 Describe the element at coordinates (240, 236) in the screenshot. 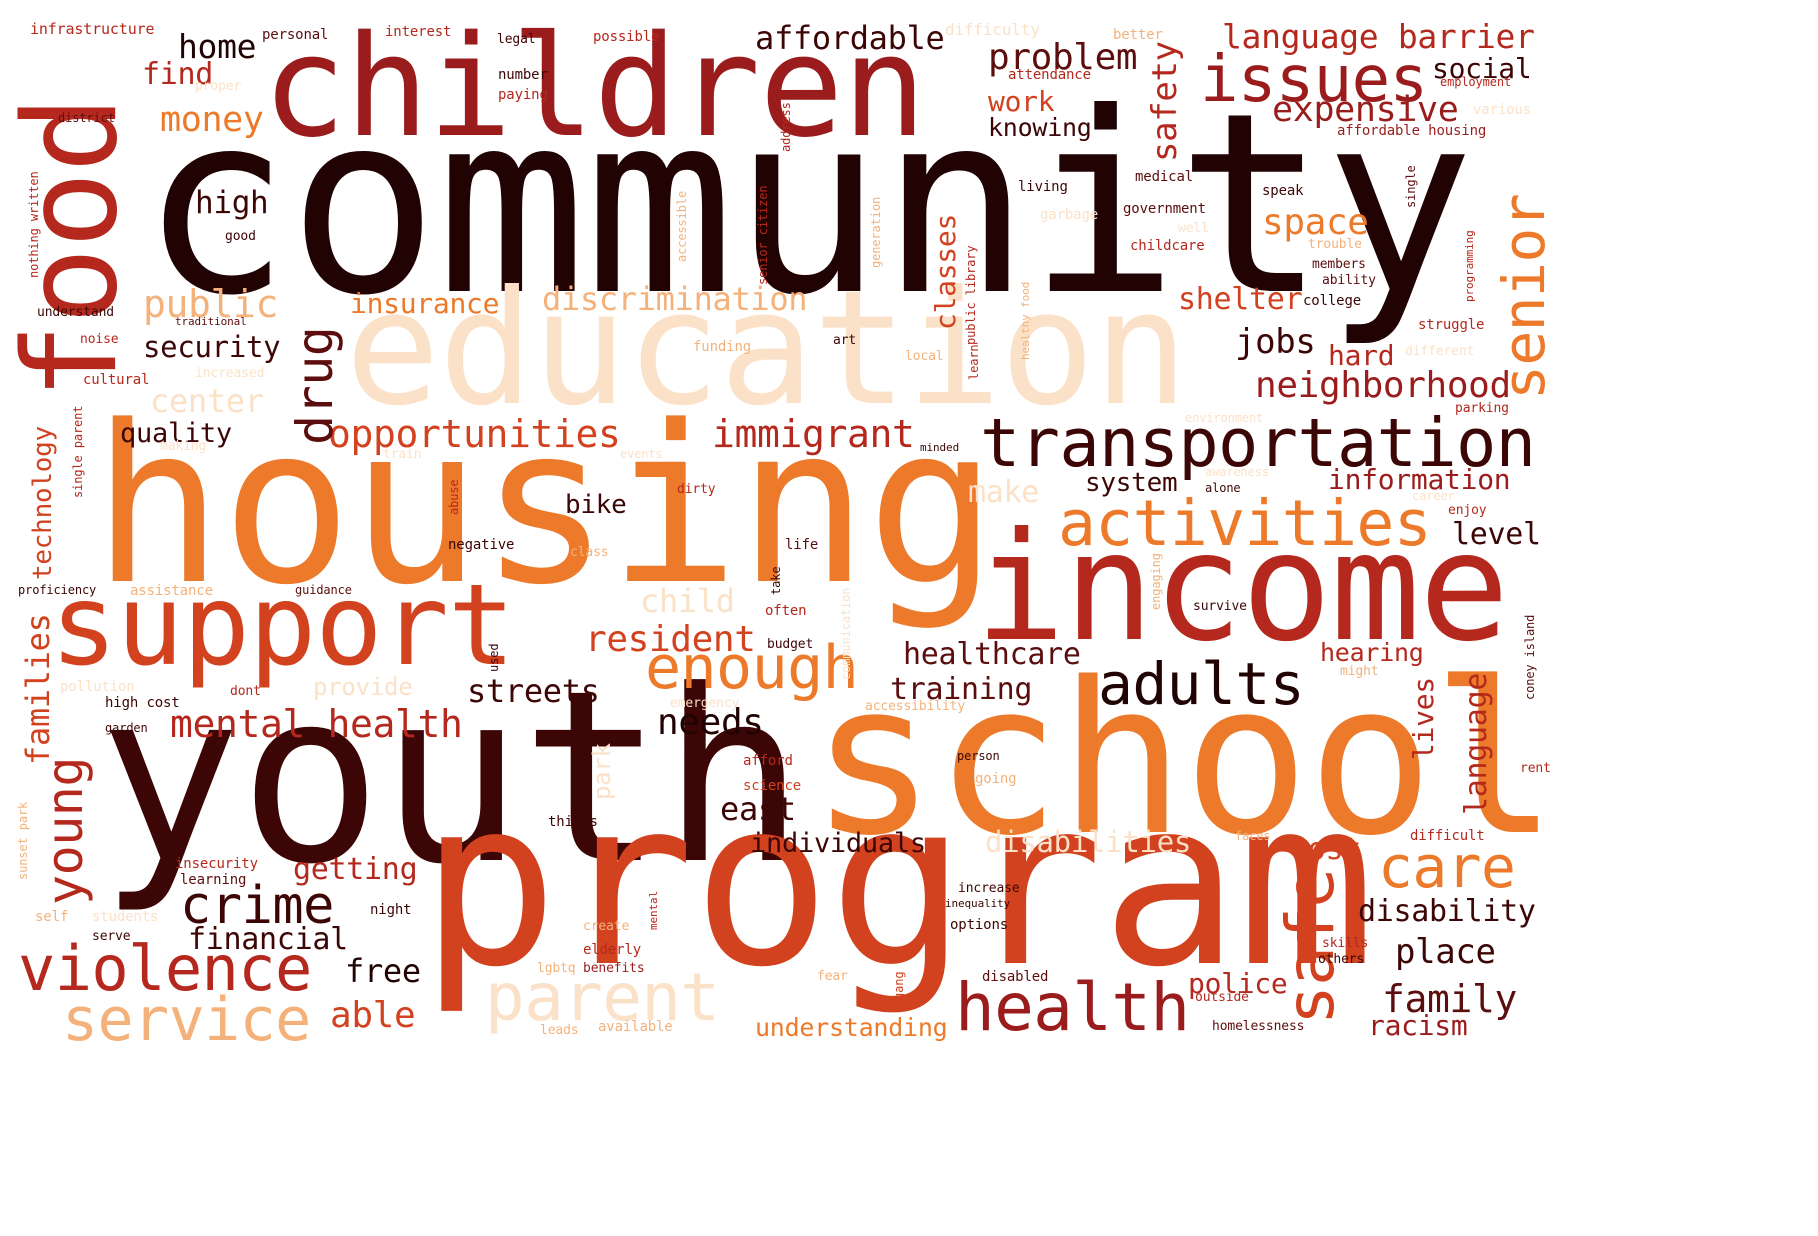

I see `word-good: good` at that location.